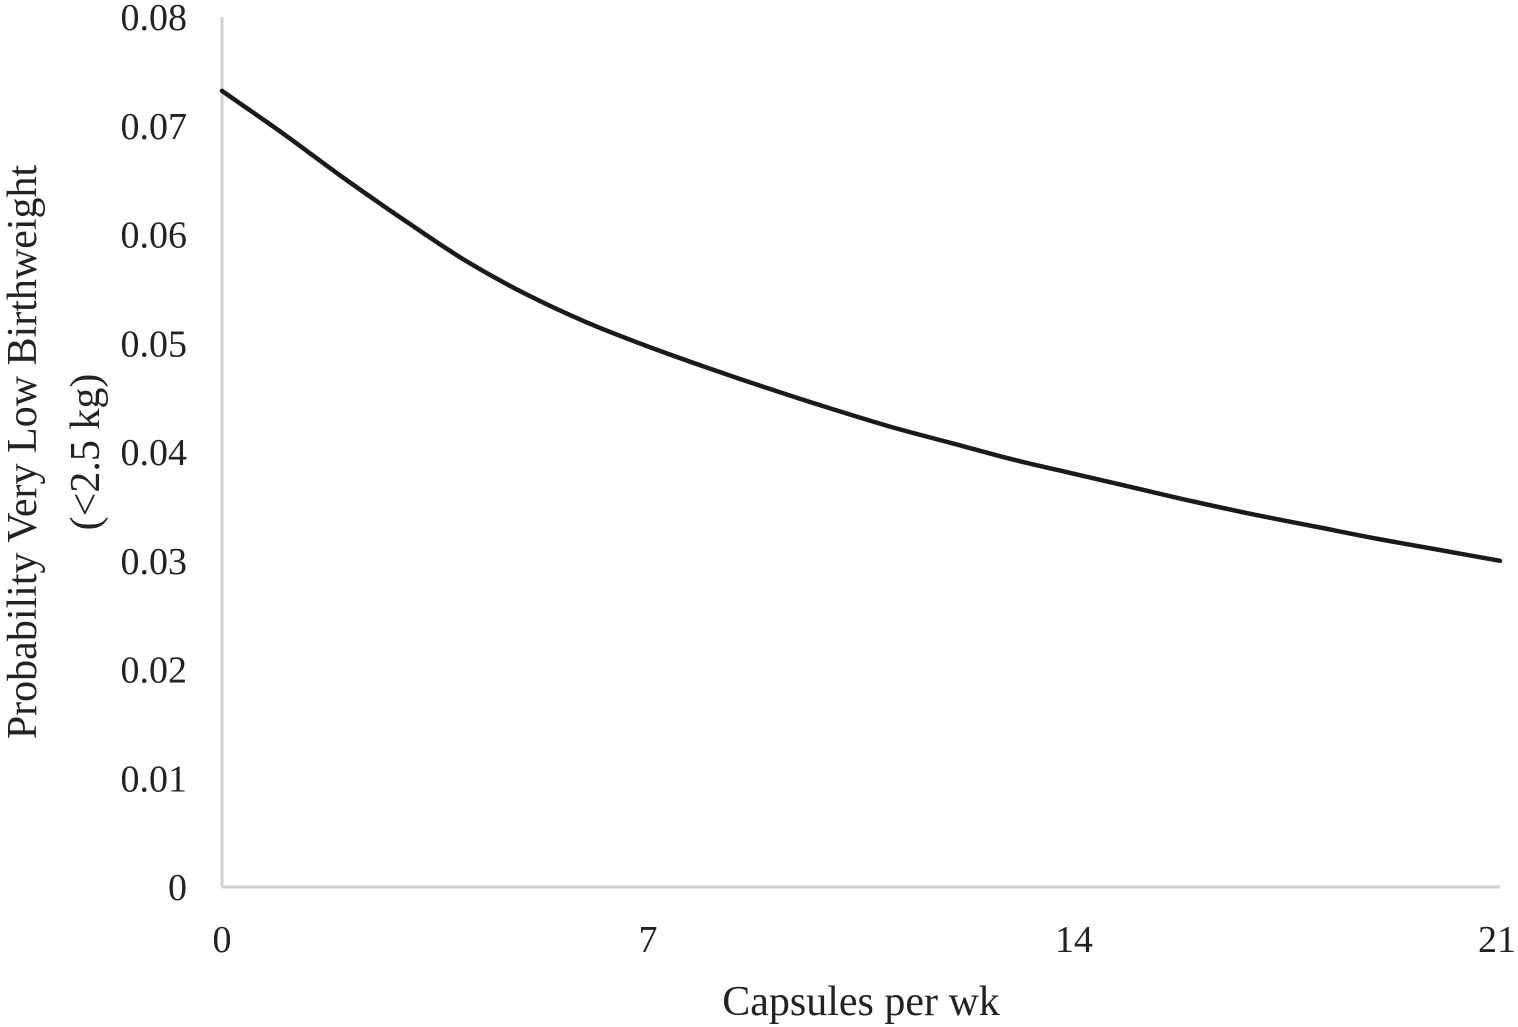 The height and width of the screenshot is (1027, 1518). I want to click on y-tick-label: 0.01, so click(154, 779).